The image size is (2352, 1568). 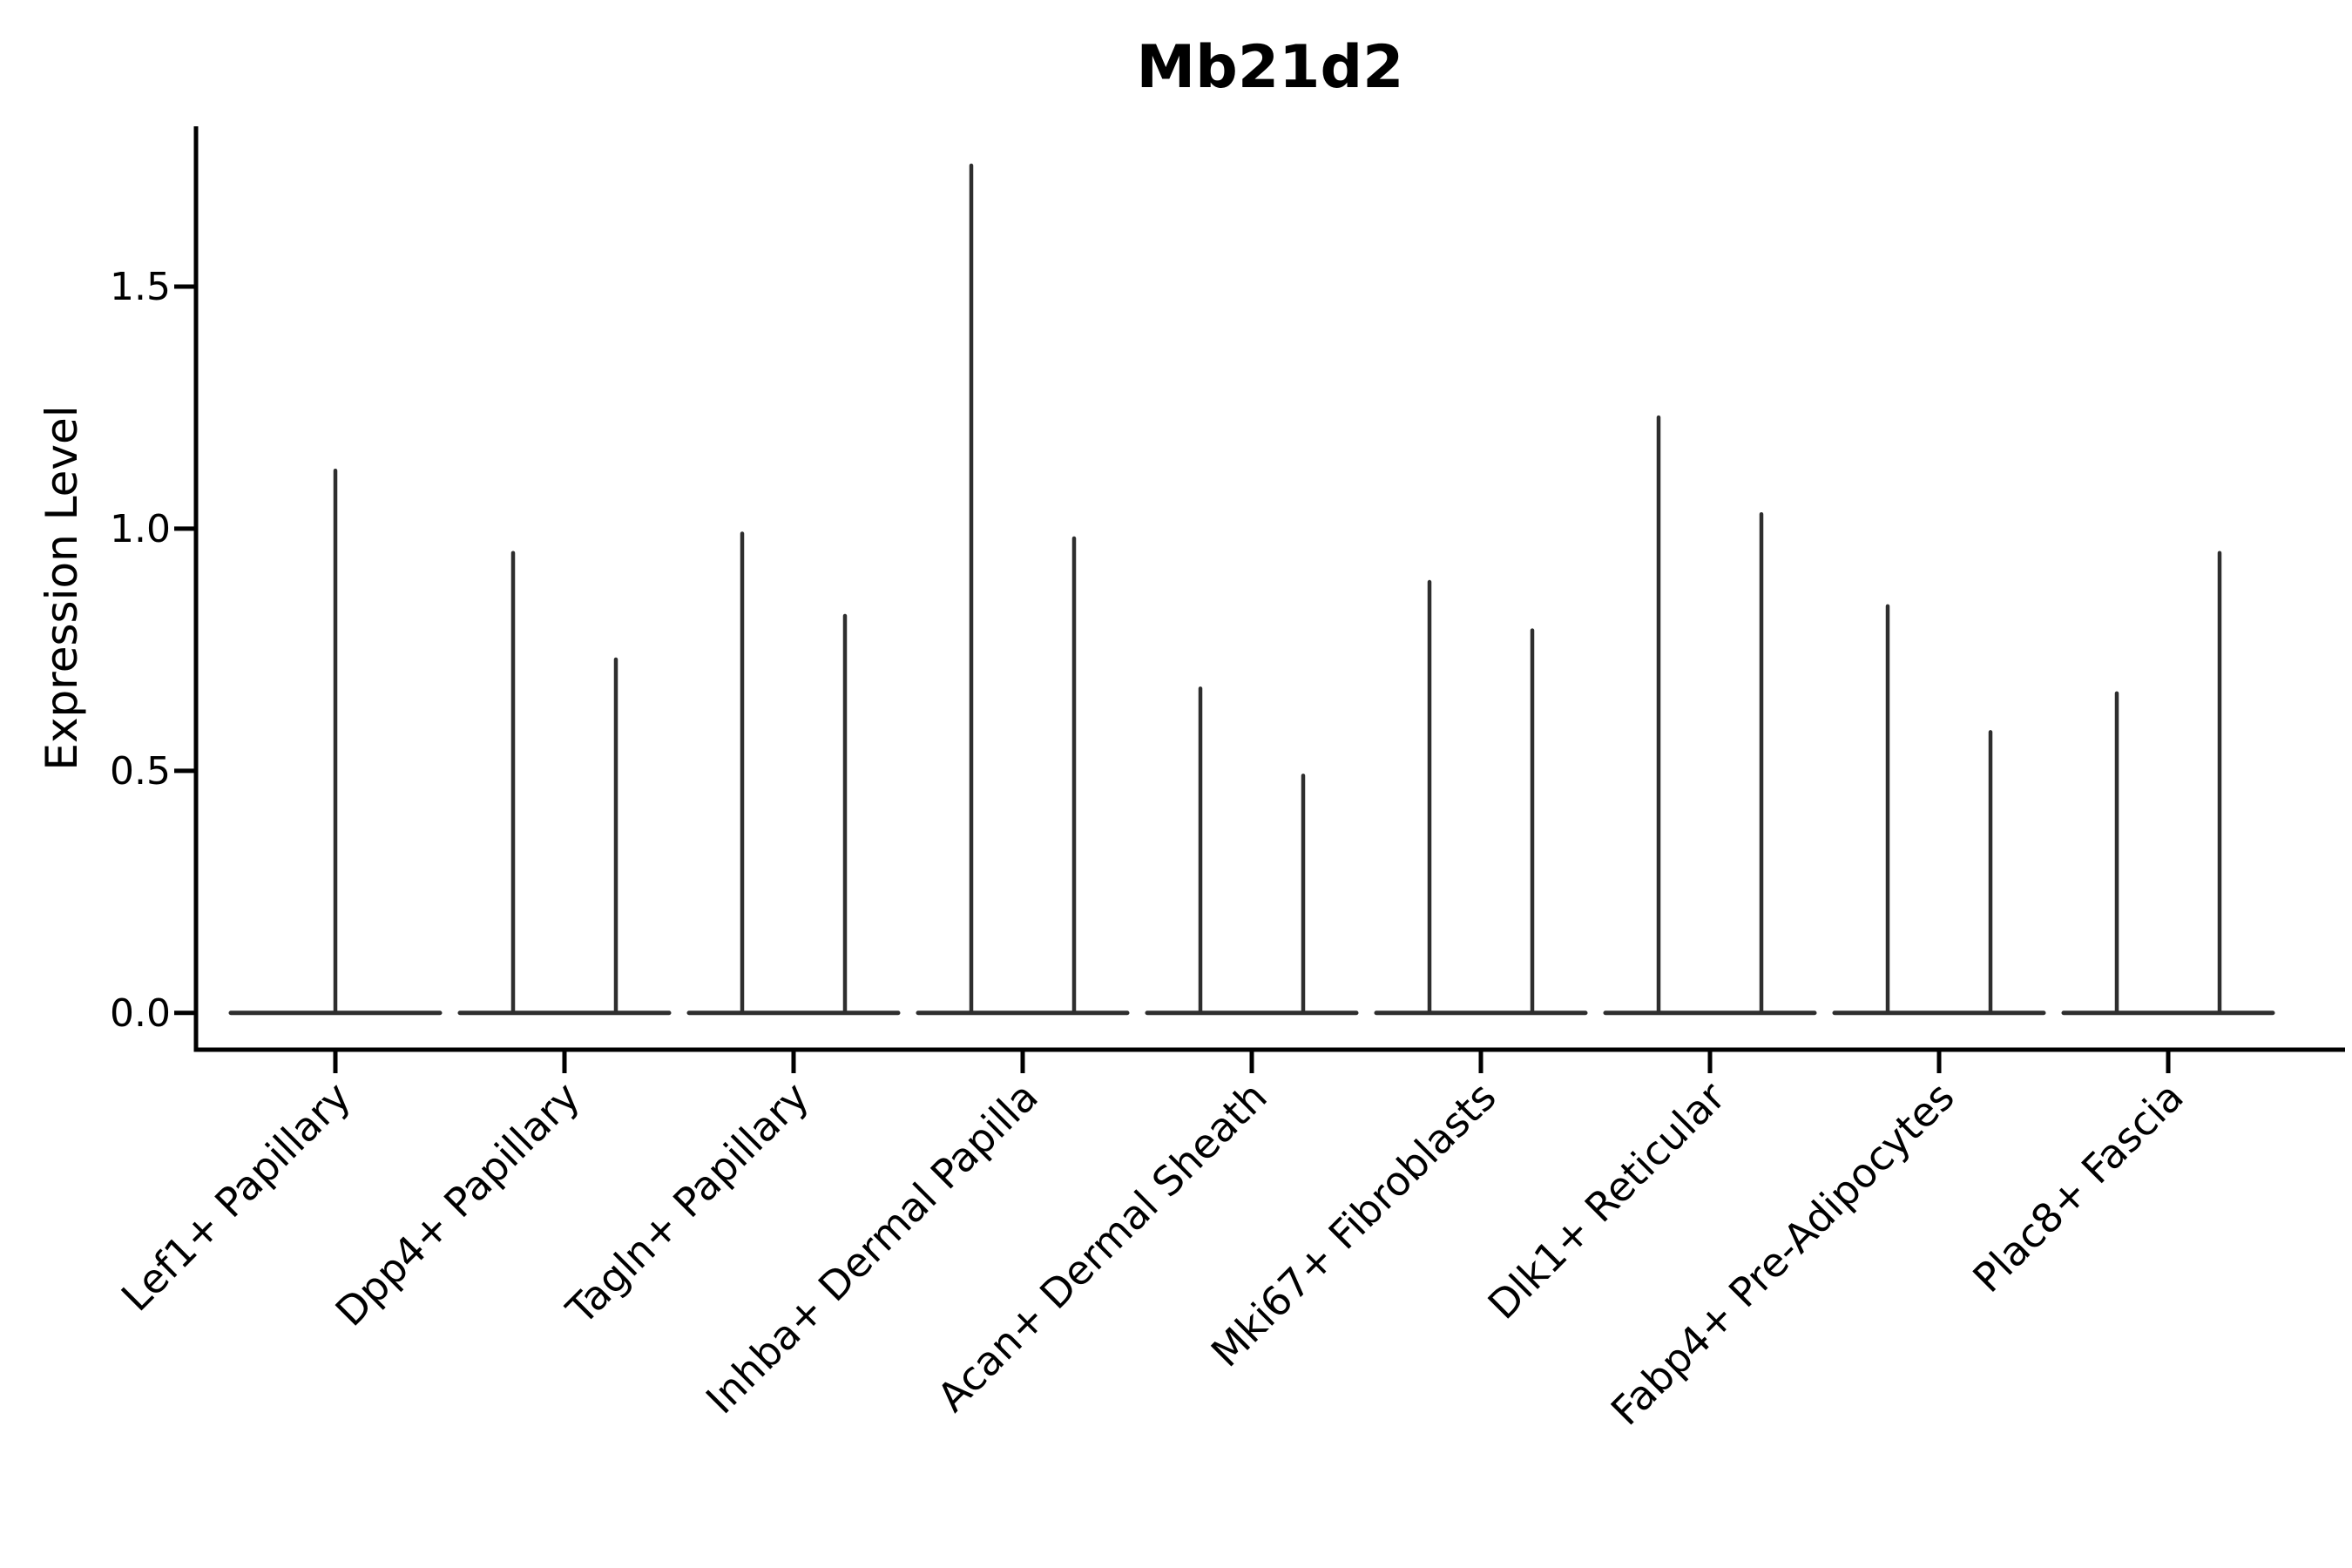 I want to click on x-tick-label: Dpp4+ Papillary, so click(x=458, y=1204).